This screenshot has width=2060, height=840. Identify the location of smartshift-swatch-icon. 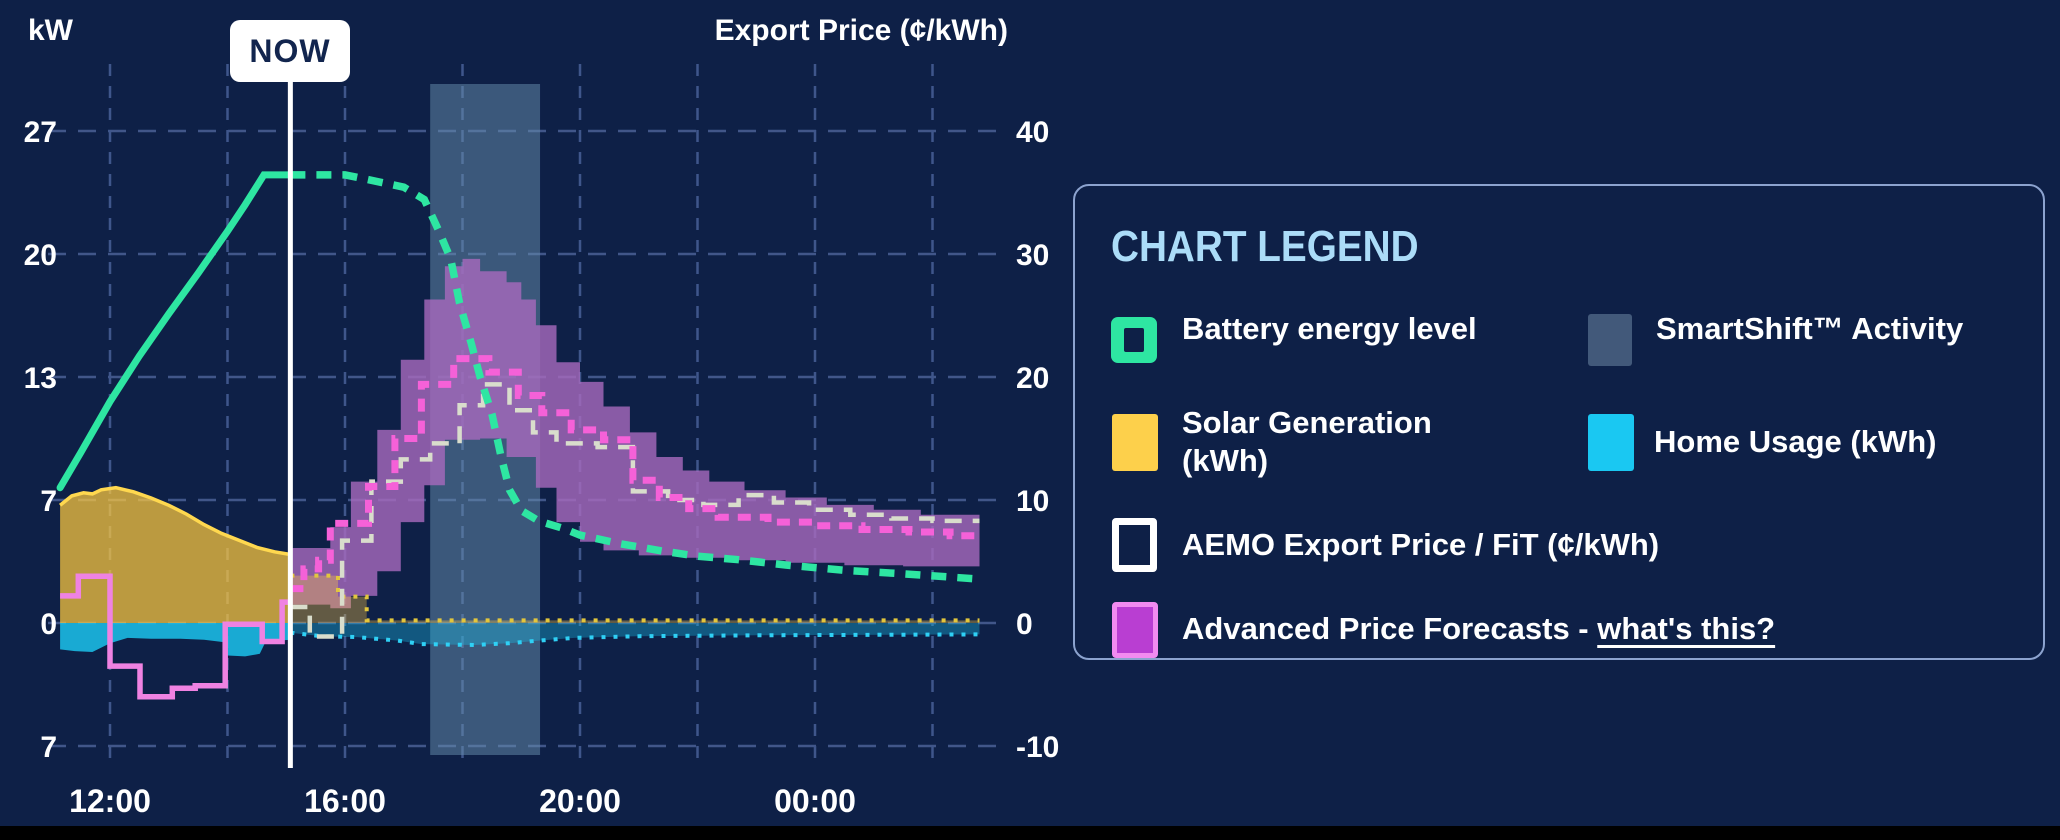
(1610, 340).